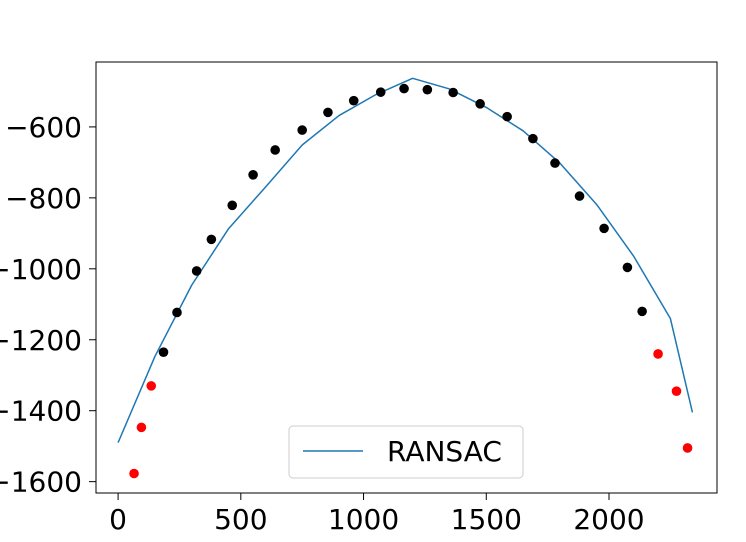 This screenshot has height=542, width=746. I want to click on y-tick-label: −1400, so click(41, 411).